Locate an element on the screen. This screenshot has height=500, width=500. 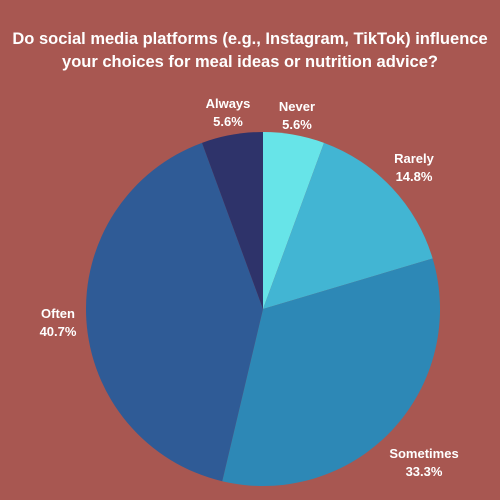
slice-value-rarely: 14.8% is located at coordinates (414, 176).